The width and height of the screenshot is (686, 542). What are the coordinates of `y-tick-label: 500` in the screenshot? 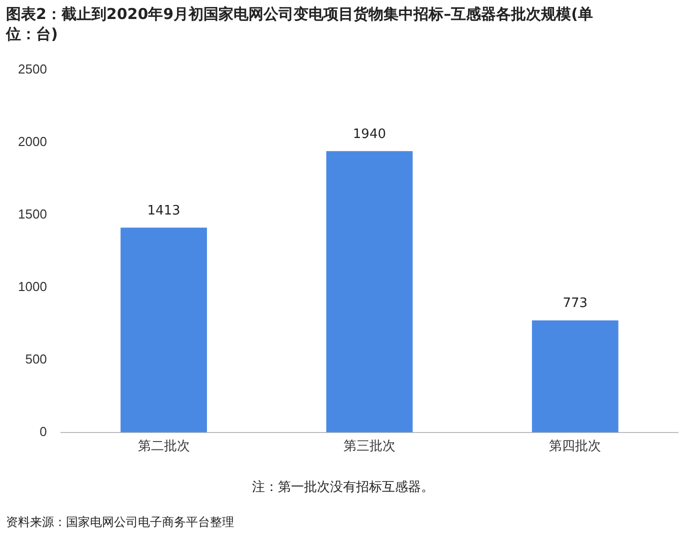 It's located at (36, 359).